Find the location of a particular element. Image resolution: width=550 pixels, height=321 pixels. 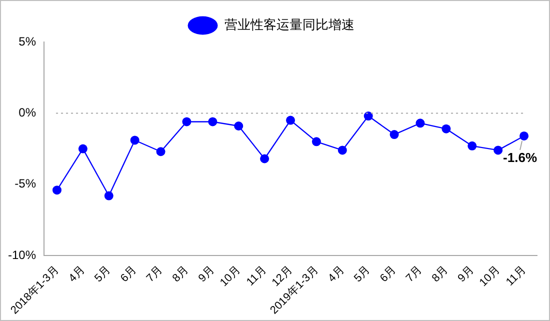

legend-label: 营业性客运量同比增速 is located at coordinates (289, 24).